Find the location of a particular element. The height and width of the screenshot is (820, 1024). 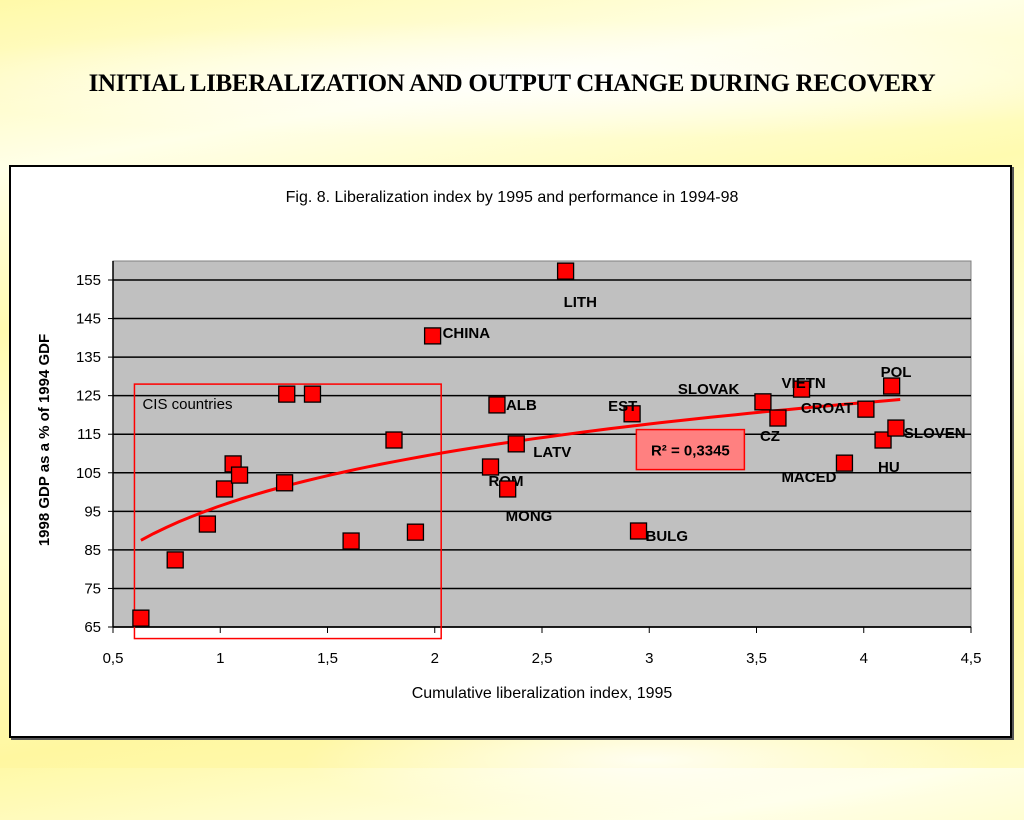

y-tick-label: 115 is located at coordinates (89, 434).